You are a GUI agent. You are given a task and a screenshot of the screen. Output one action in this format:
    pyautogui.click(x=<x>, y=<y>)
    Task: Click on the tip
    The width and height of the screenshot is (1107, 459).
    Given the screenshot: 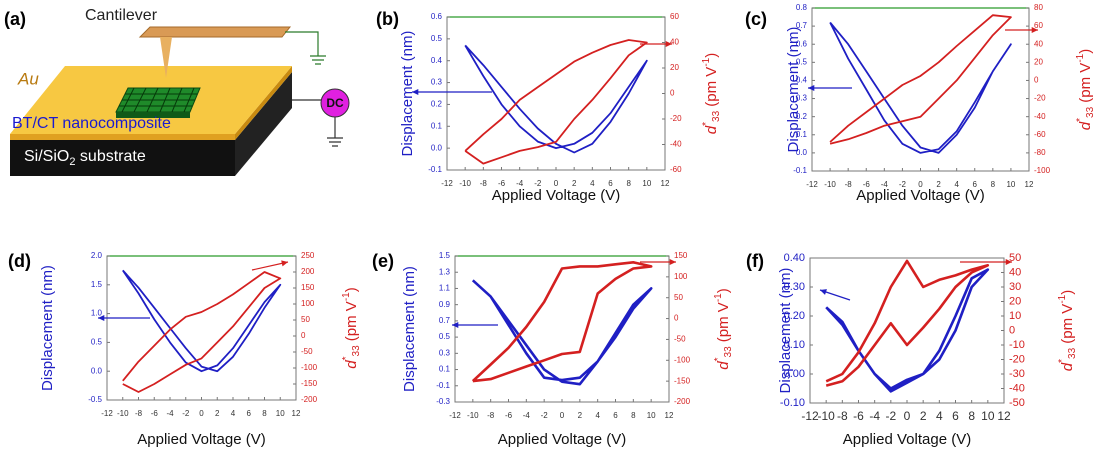 What is the action you would take?
    pyautogui.click(x=166, y=57)
    